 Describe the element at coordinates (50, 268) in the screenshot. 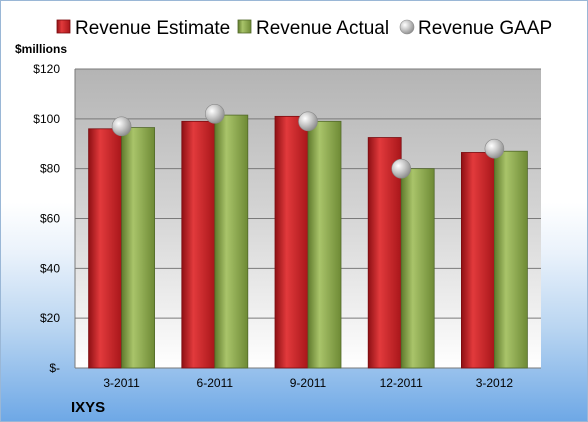

I see `y-tick-label: $40` at that location.